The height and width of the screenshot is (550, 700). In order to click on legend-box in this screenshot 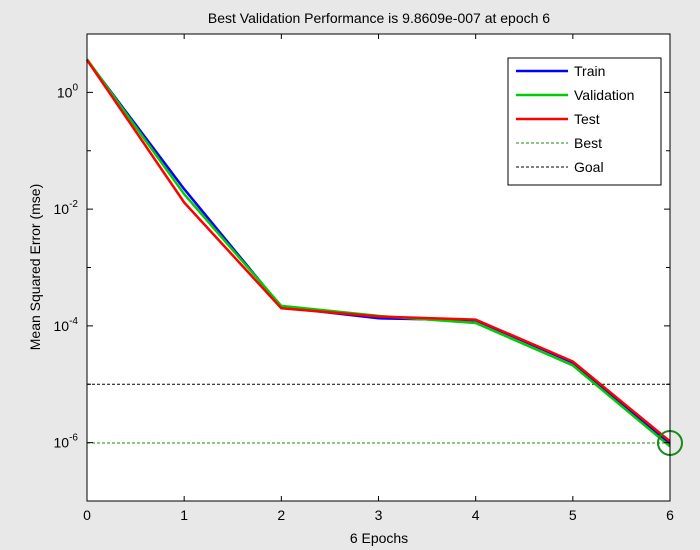, I will do `click(584, 121)`.